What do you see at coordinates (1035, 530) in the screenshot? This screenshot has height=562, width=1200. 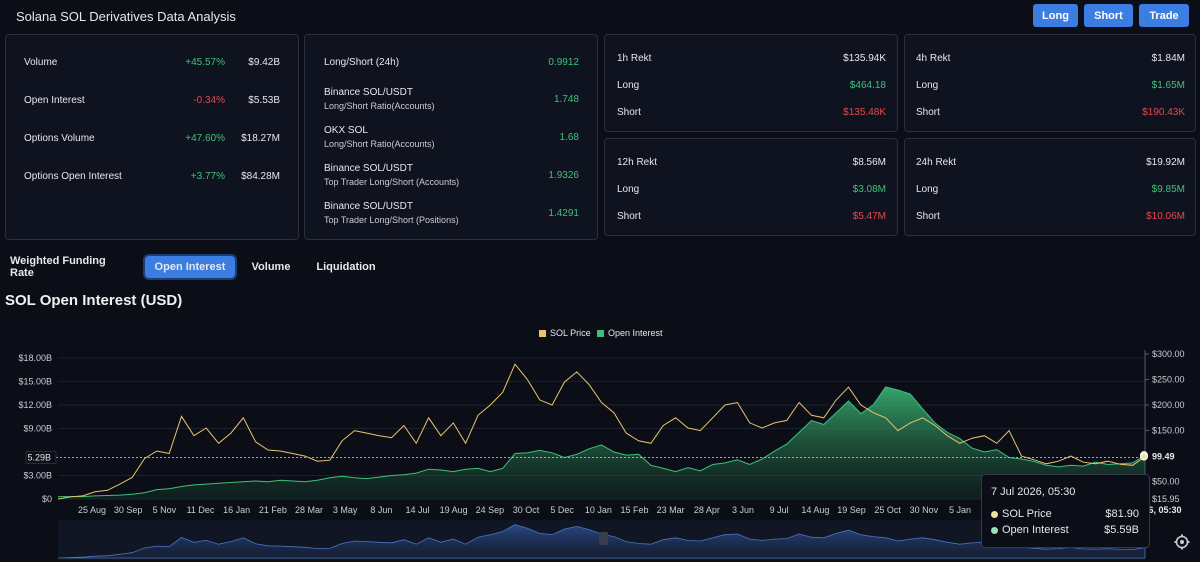 I see `tooltip-oi-label: Open Interest` at bounding box center [1035, 530].